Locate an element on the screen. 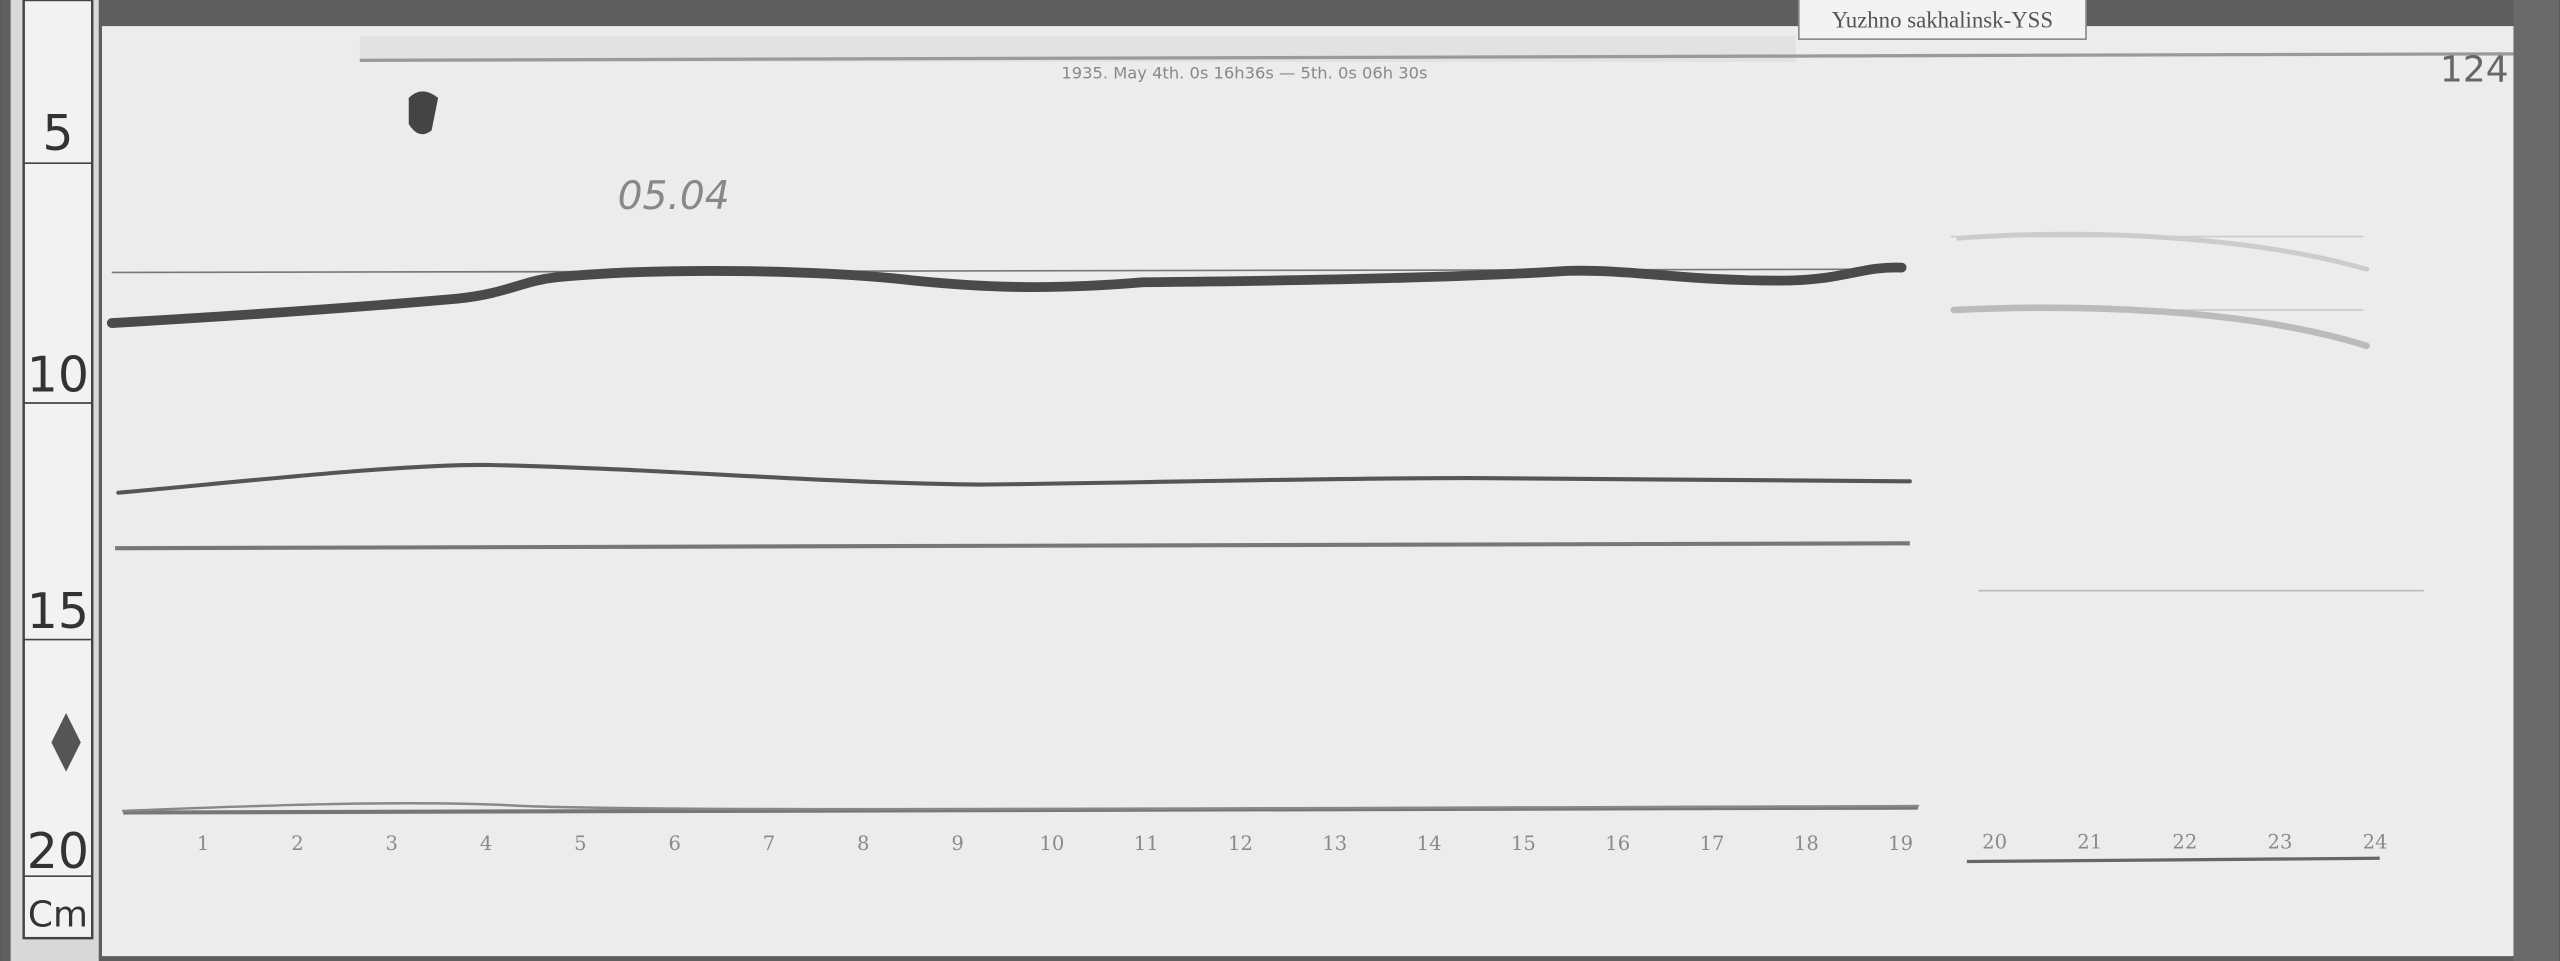 This screenshot has width=2560, height=961. date-stamp: 05.04 is located at coordinates (674, 196).